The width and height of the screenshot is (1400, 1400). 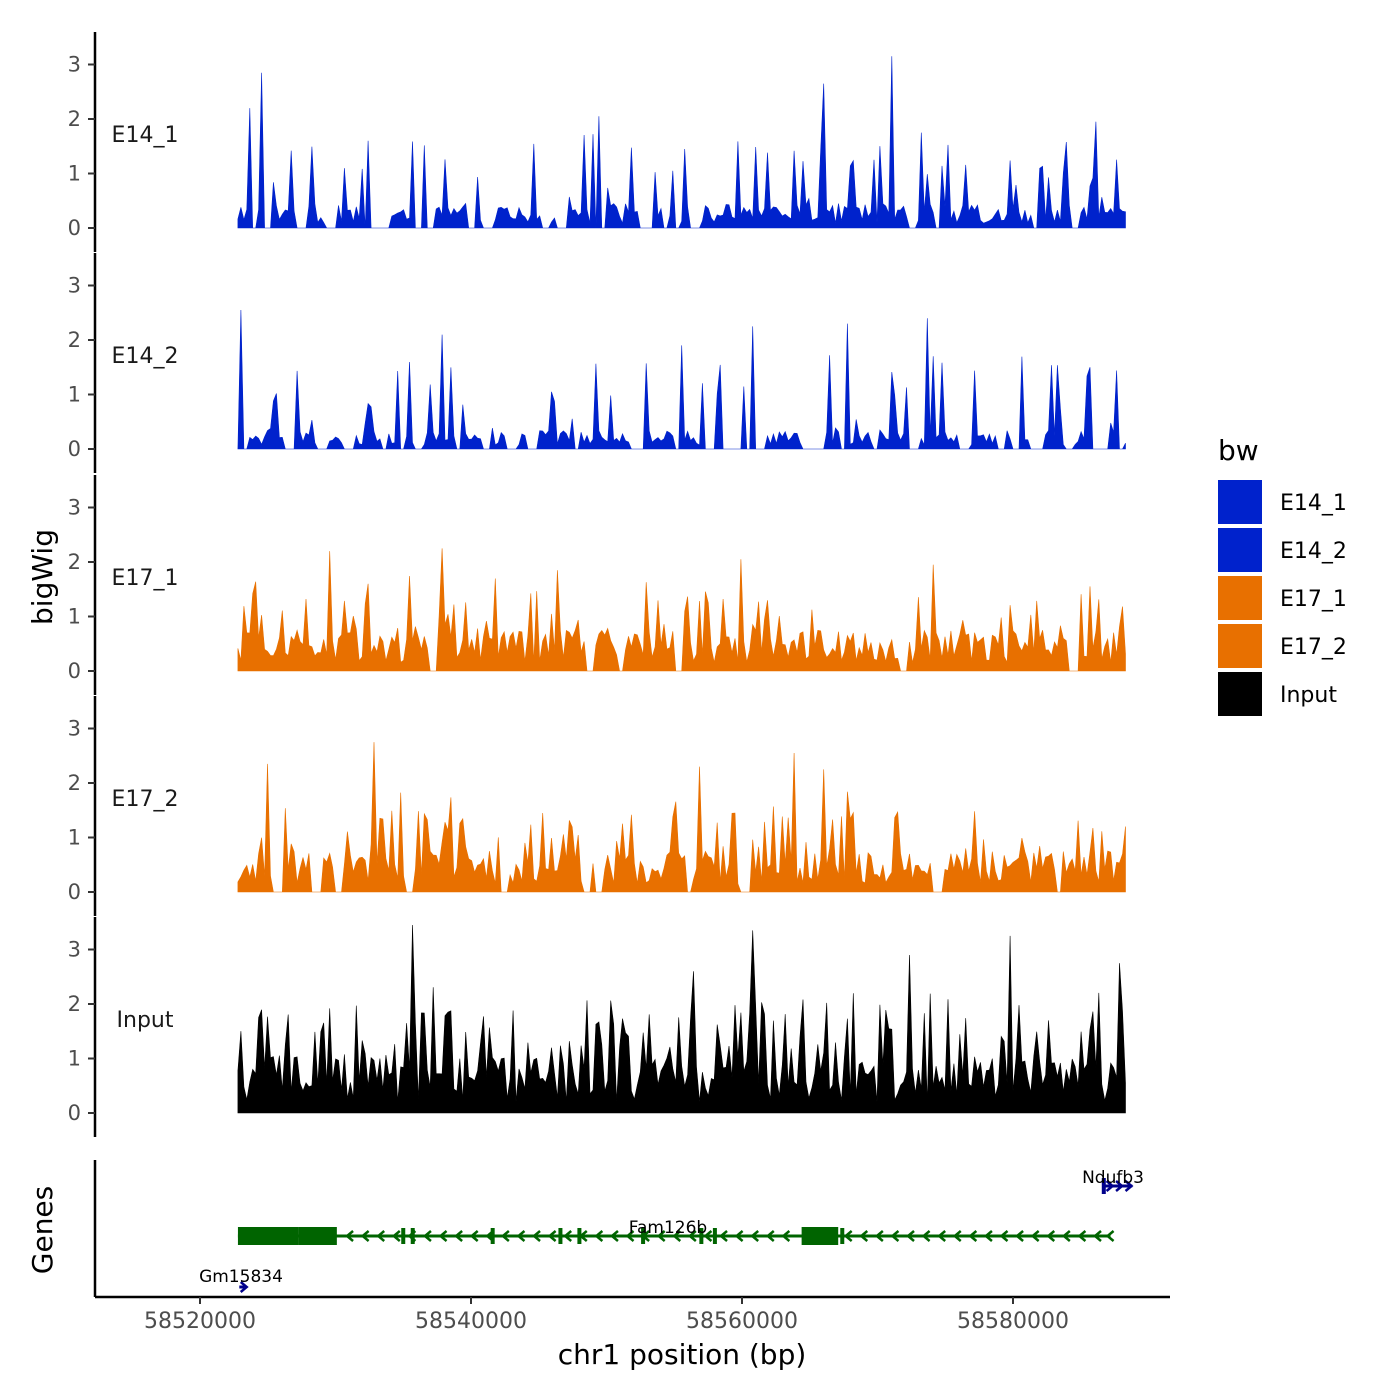 I want to click on x-tick-label: 58580000, so click(x=1013, y=1321).